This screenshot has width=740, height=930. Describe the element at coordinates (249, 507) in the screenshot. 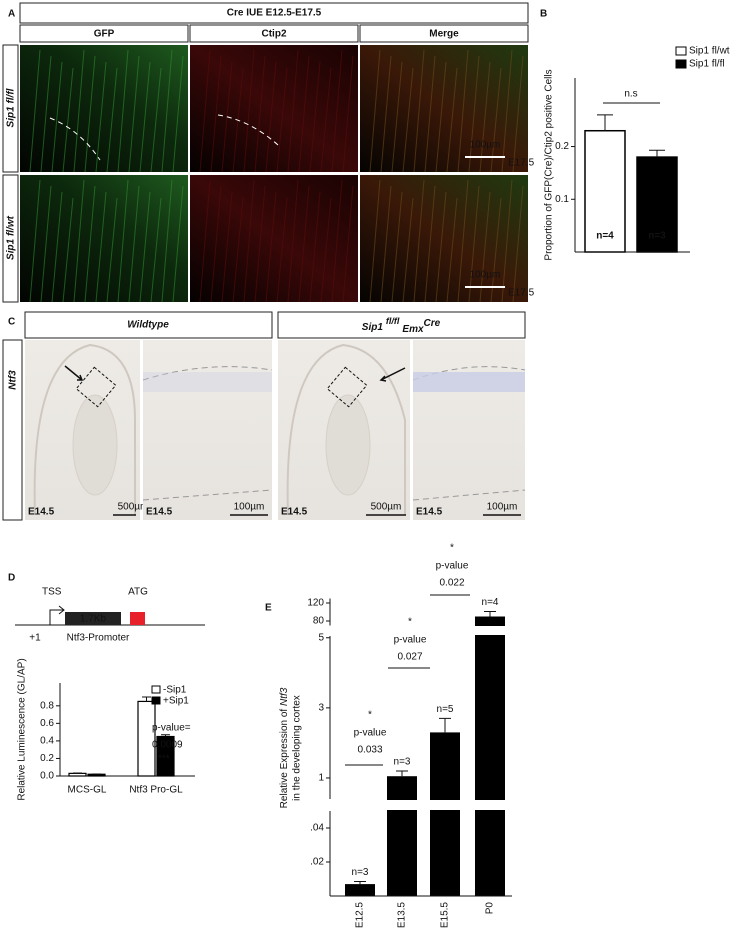

I see `scale-bar-label: 100µm` at that location.